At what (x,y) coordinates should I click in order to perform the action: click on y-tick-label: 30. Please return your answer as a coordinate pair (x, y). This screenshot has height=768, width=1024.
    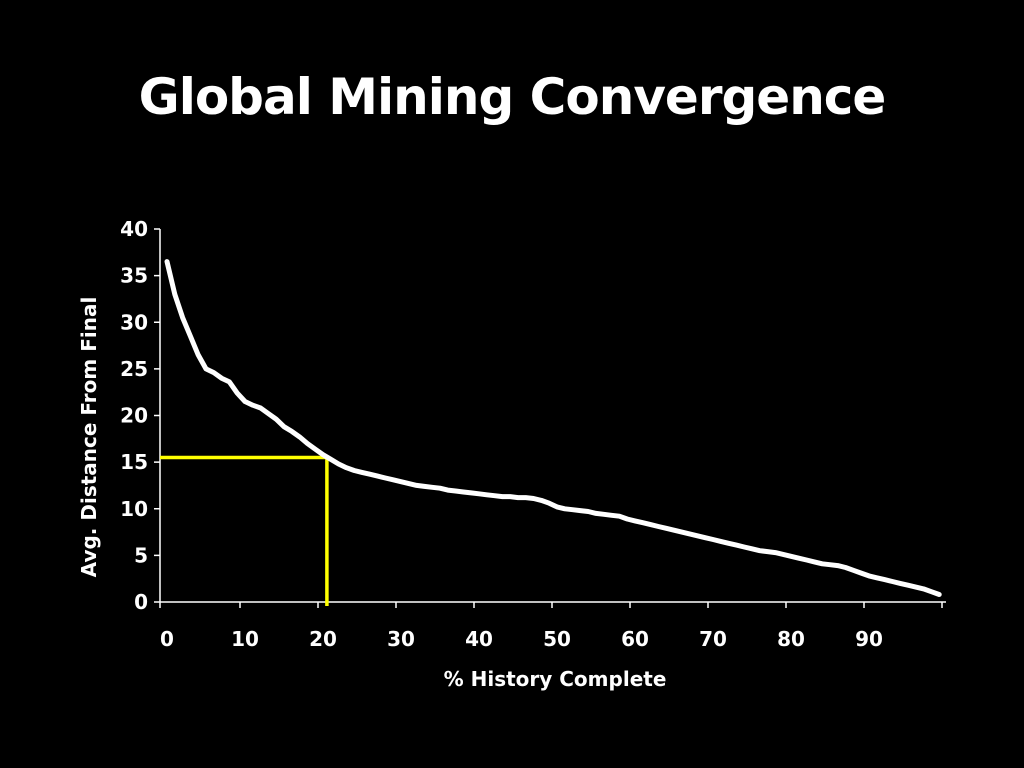
    Looking at the image, I should click on (134, 322).